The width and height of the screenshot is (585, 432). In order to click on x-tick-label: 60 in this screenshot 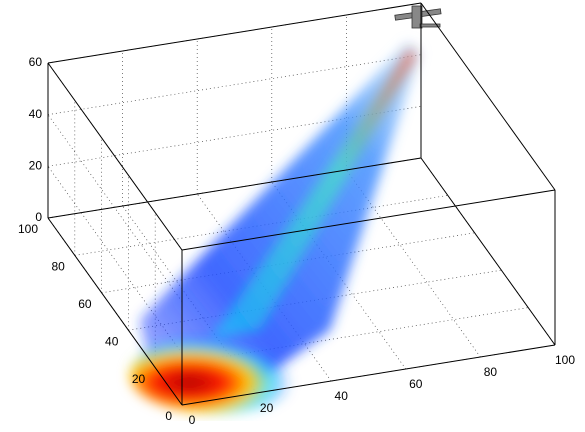, I will do `click(416, 384)`.